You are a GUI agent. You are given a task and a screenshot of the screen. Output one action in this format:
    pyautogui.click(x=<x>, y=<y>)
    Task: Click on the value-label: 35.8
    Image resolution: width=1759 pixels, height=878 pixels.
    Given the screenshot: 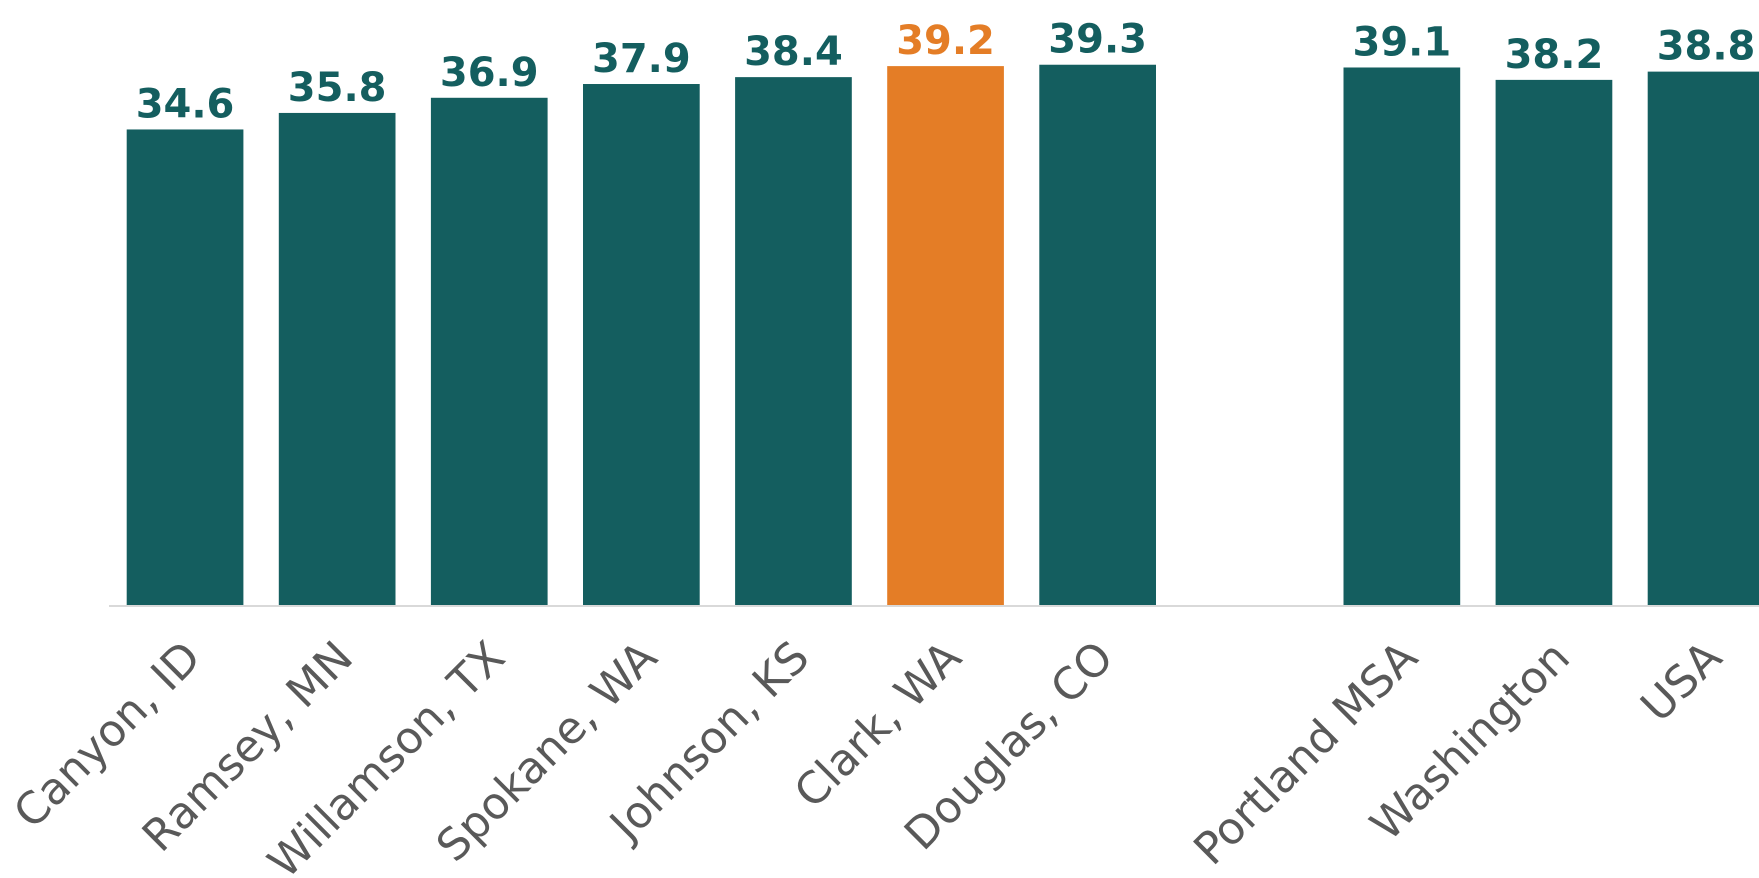 What is the action you would take?
    pyautogui.click(x=337, y=88)
    